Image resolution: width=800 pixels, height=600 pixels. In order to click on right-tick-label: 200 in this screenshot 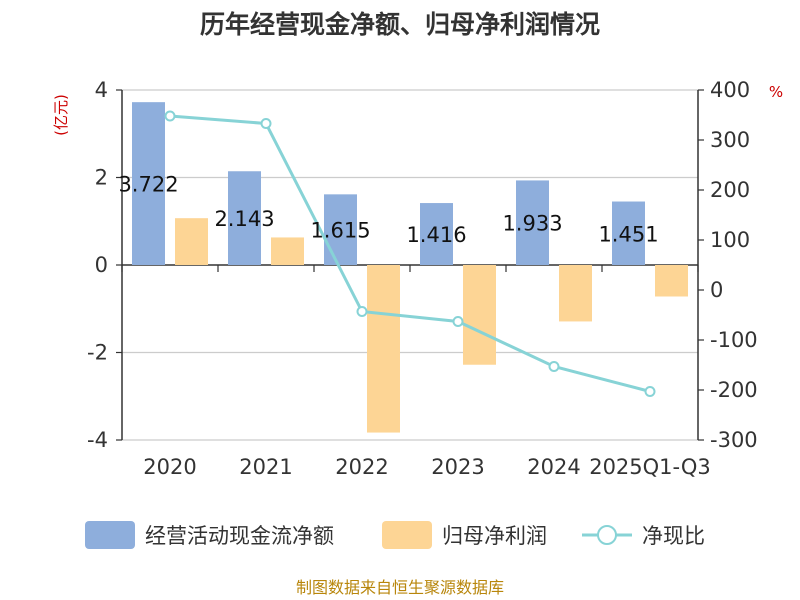, I will do `click(730, 190)`.